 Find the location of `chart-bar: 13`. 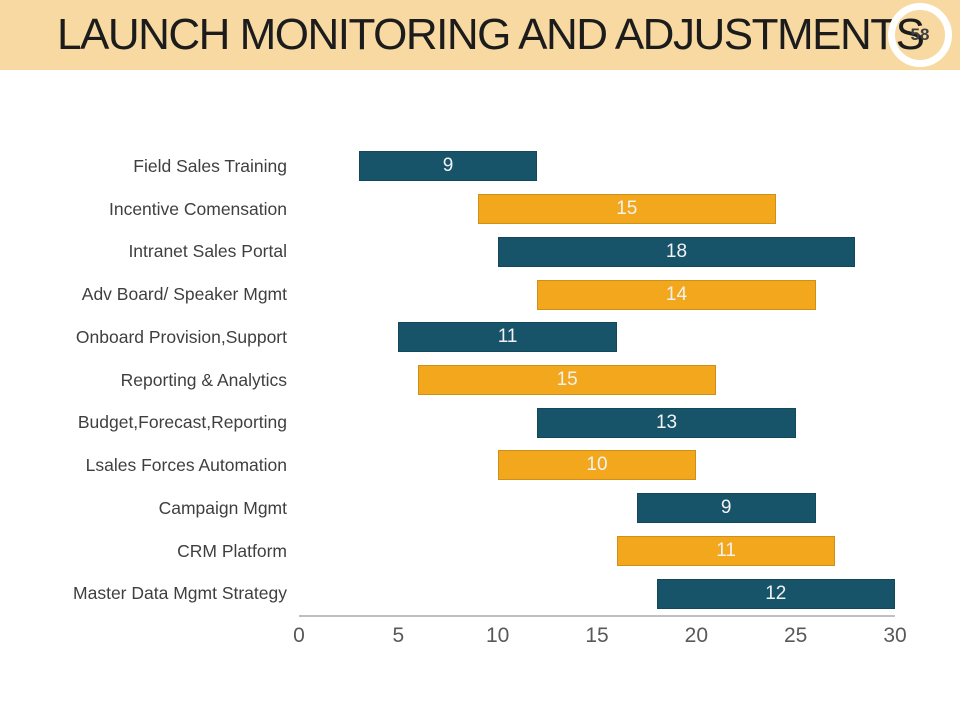

chart-bar: 13 is located at coordinates (666, 422).